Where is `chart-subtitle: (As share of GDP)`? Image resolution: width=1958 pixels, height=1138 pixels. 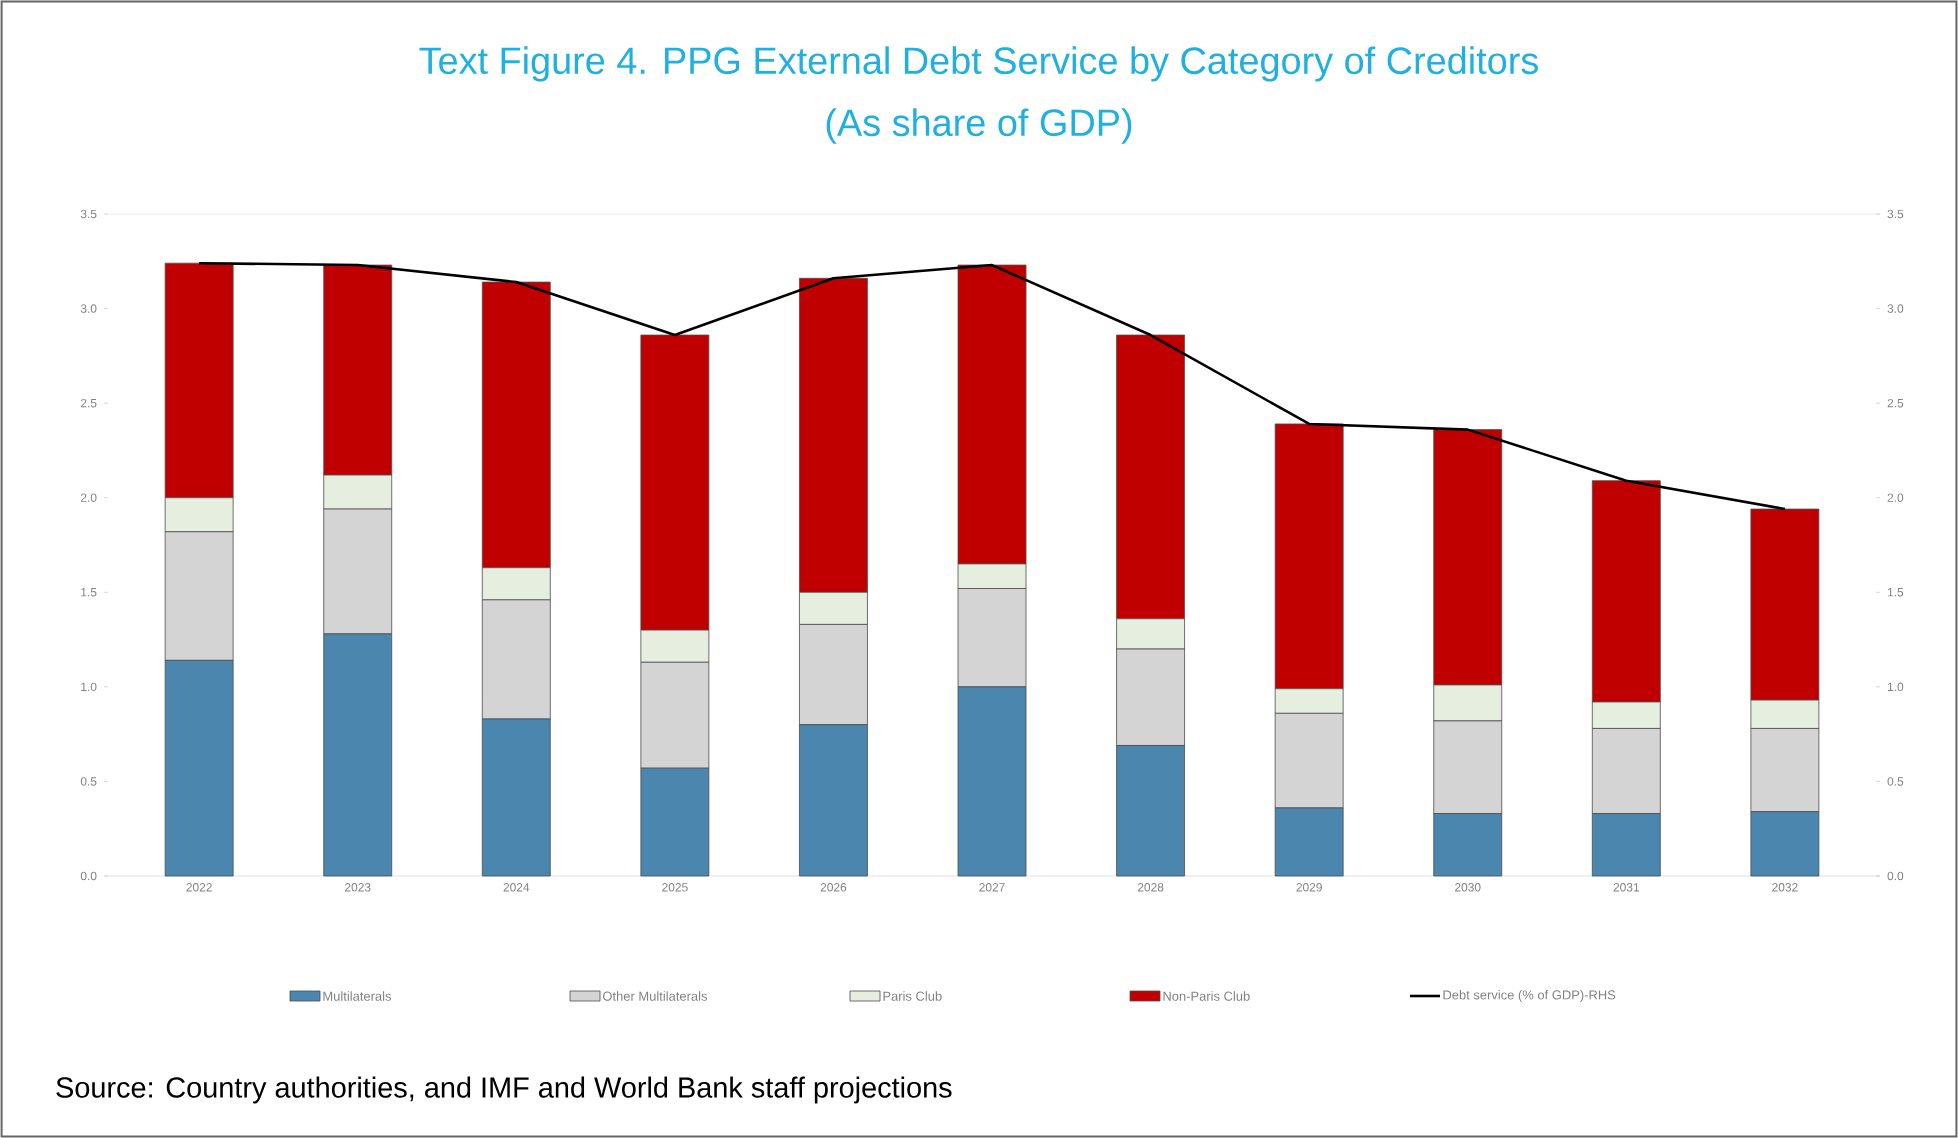
chart-subtitle: (As share of GDP) is located at coordinates (979, 126).